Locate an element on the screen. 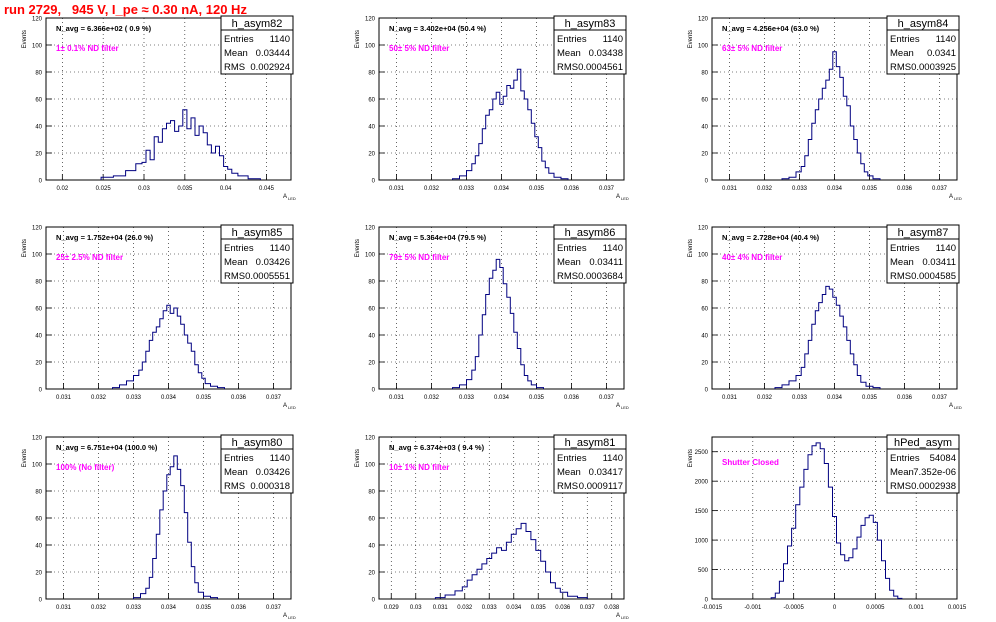 Image resolution: width=996 pixels, height=622 pixels. navg-annotation: N_avg = 6.366e+02 ( 0.9 %) is located at coordinates (104, 28).